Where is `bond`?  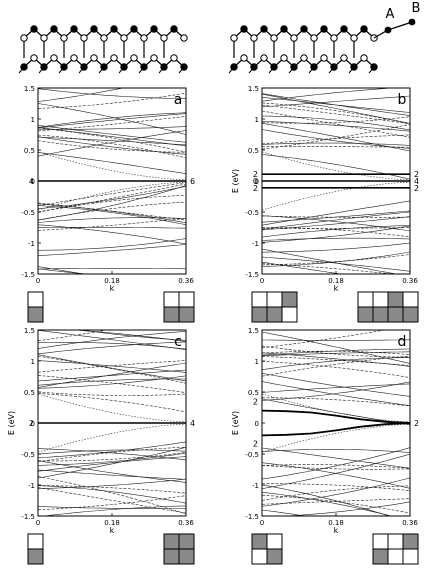 bond is located at coordinates (400, 26).